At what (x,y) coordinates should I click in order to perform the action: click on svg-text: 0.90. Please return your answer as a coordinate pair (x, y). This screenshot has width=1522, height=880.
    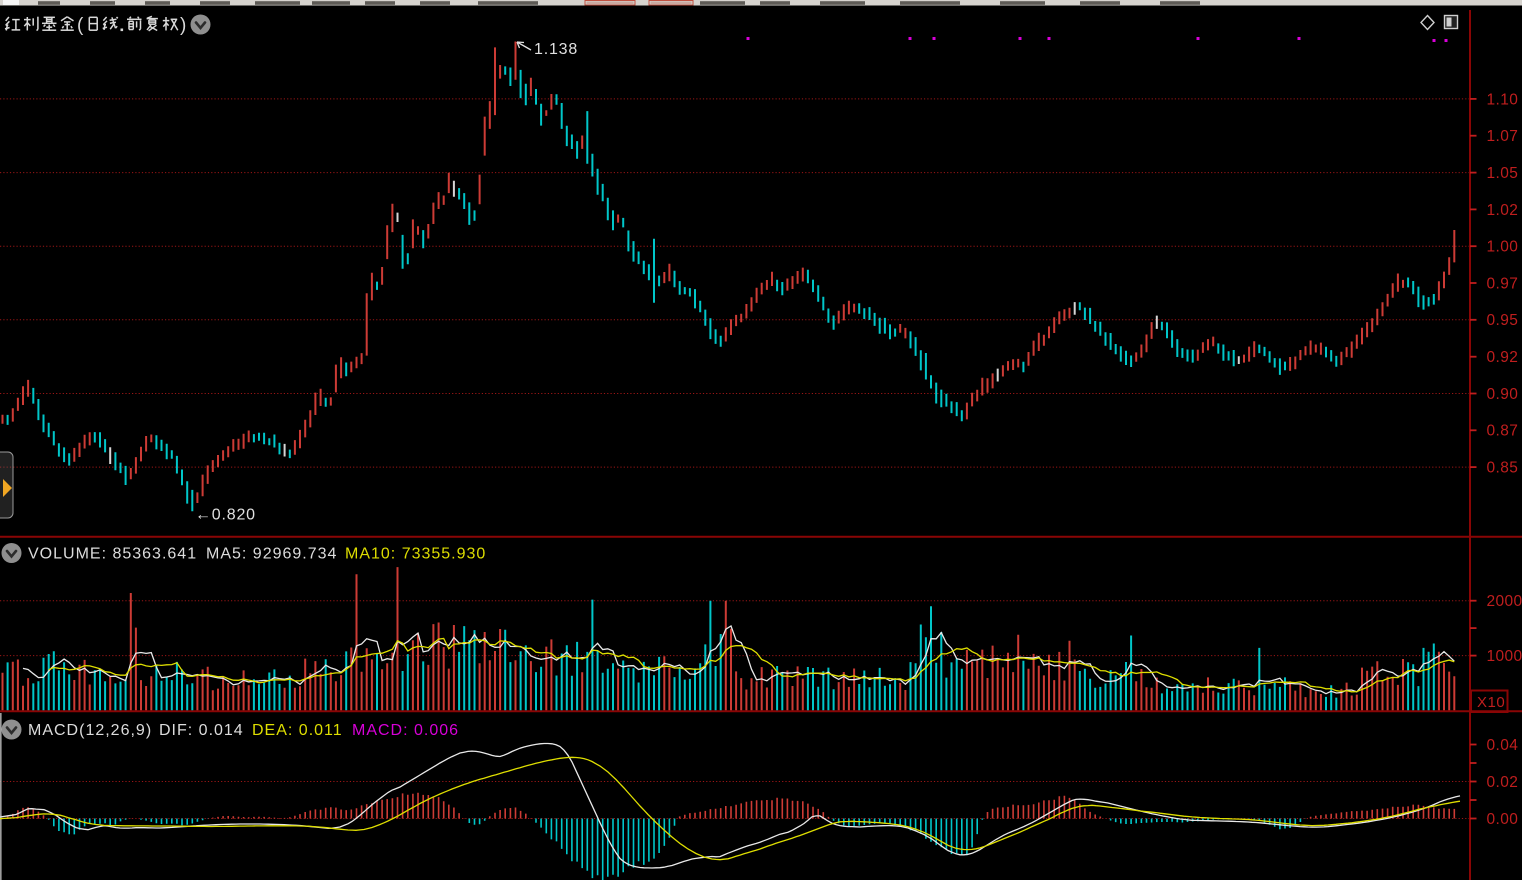
    Looking at the image, I should click on (1503, 394).